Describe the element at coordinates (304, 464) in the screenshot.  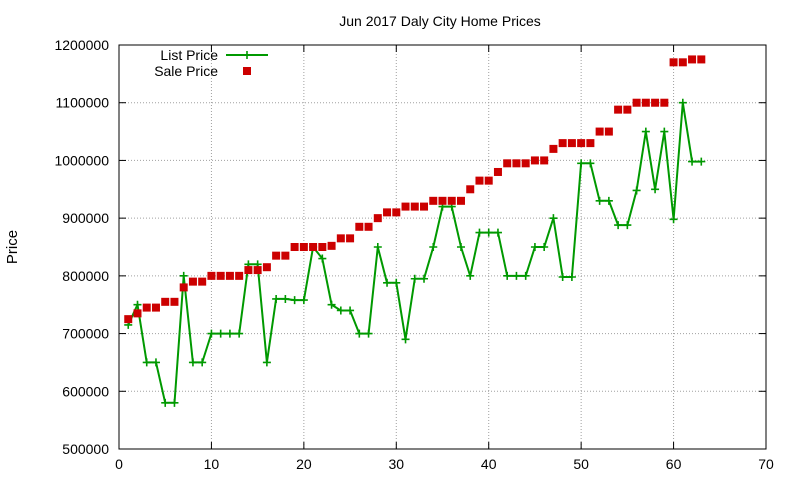
I see `x-tick-label: 20` at that location.